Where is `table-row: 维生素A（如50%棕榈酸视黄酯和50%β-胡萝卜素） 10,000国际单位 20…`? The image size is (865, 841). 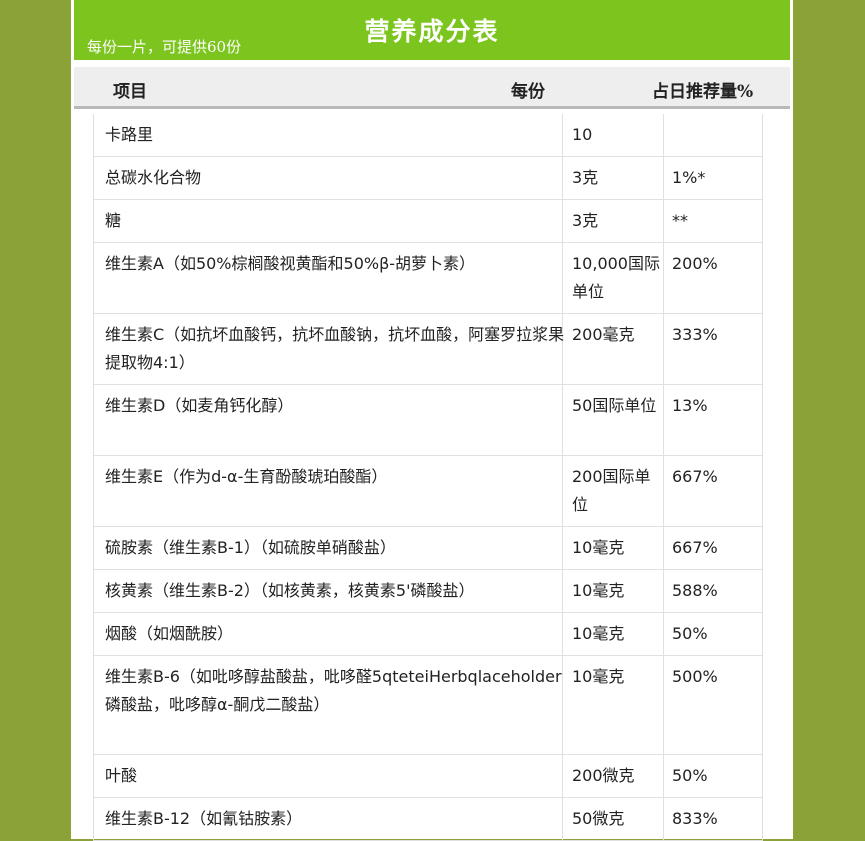
table-row: 维生素A（如50%棕榈酸视黄酯和50%β-胡萝卜素） 10,000国际单位 20… is located at coordinates (428, 278).